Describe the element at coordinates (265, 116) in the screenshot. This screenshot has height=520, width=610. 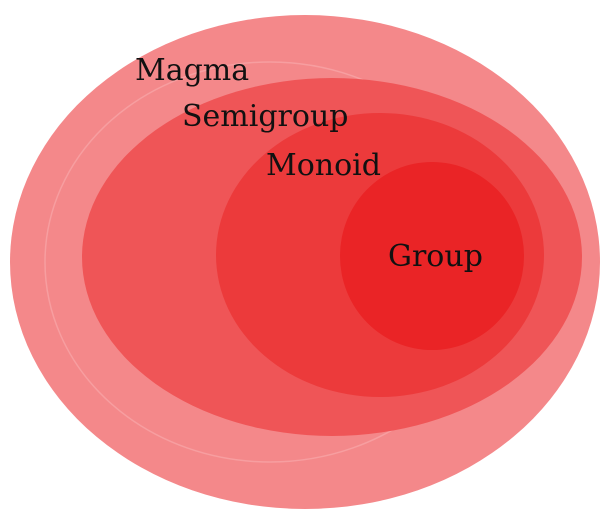
I see `semigroup-label: Semigroup` at that location.